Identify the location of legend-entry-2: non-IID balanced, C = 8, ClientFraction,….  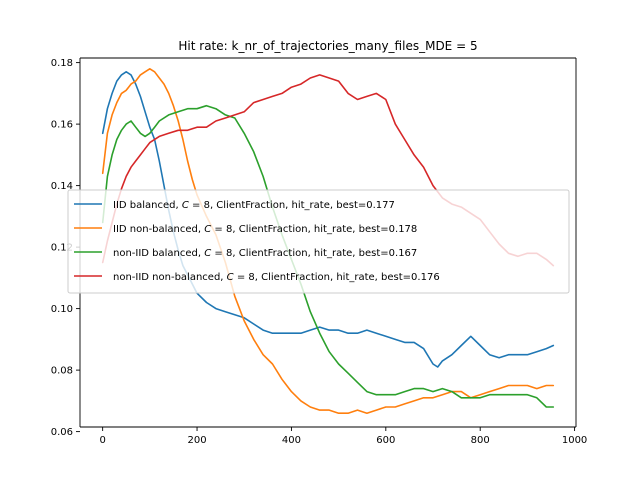
(265, 253).